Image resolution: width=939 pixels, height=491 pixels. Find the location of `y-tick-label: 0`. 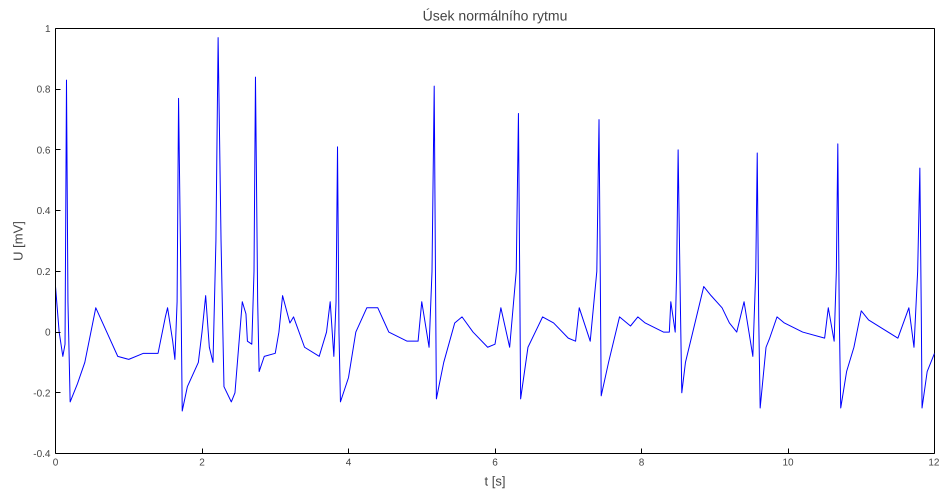

y-tick-label: 0 is located at coordinates (47, 333).